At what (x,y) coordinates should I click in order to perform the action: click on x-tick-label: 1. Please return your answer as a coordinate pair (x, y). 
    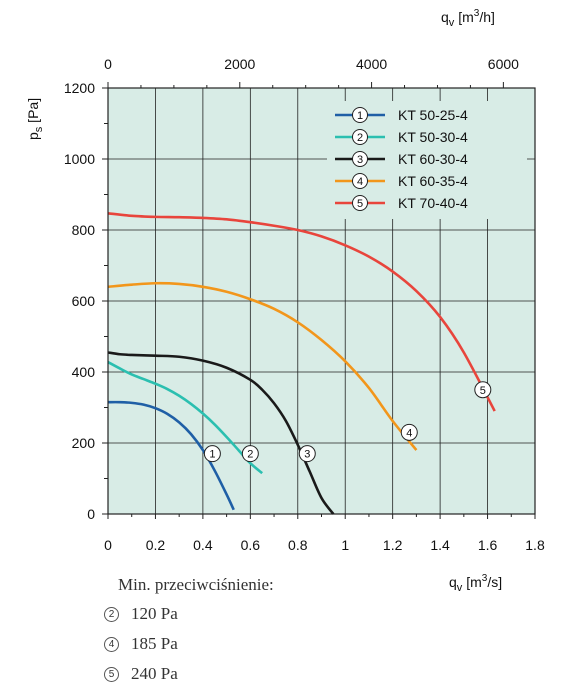
    Looking at the image, I should click on (345, 545).